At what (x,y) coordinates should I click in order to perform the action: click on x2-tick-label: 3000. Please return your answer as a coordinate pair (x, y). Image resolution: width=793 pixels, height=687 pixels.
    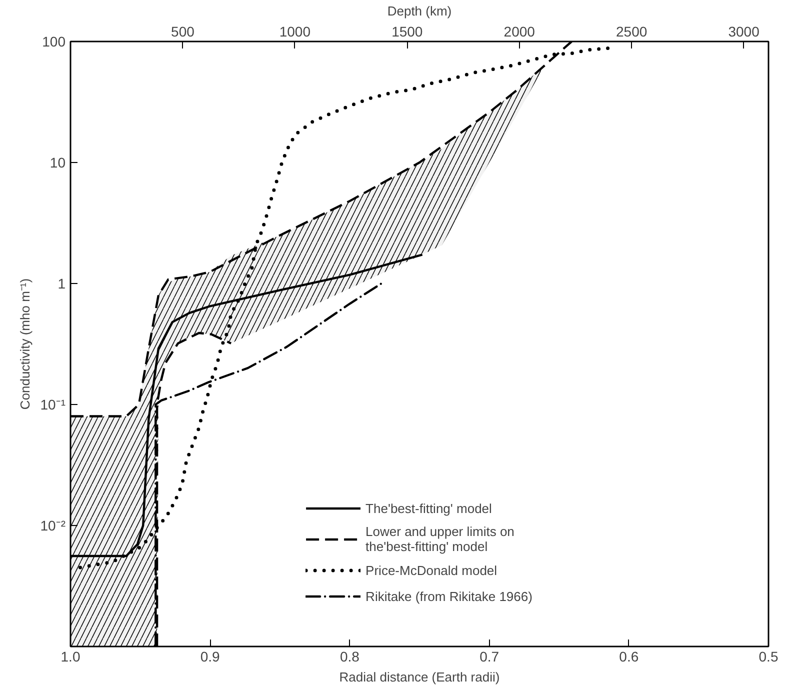
    Looking at the image, I should click on (744, 32).